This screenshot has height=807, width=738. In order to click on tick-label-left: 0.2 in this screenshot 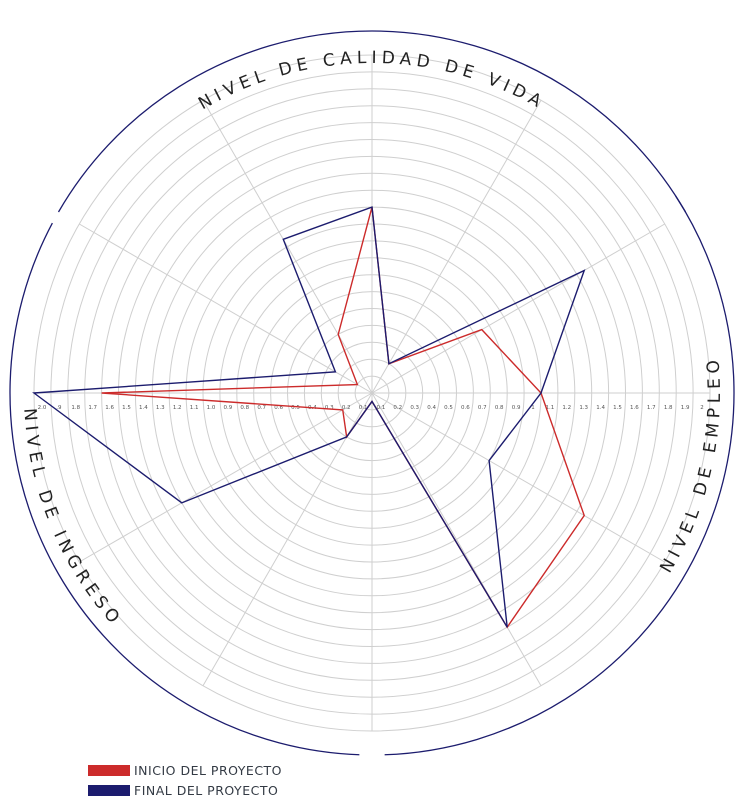, I will do `click(346, 408)`.